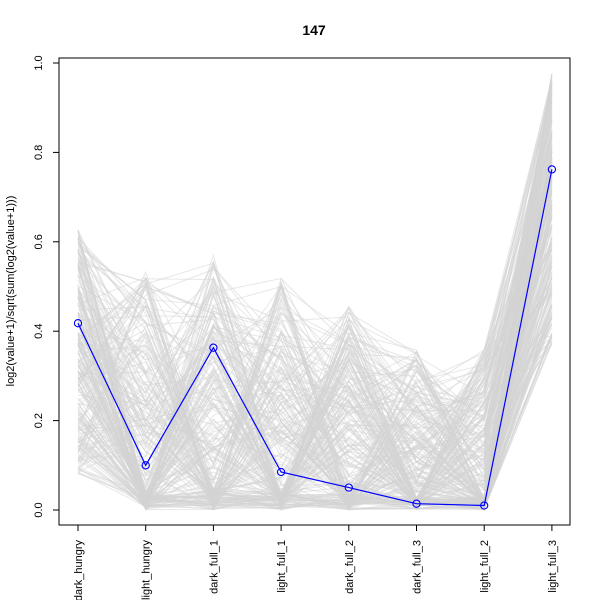  Describe the element at coordinates (39, 509) in the screenshot. I see `y-tick-label: 0.0` at that location.